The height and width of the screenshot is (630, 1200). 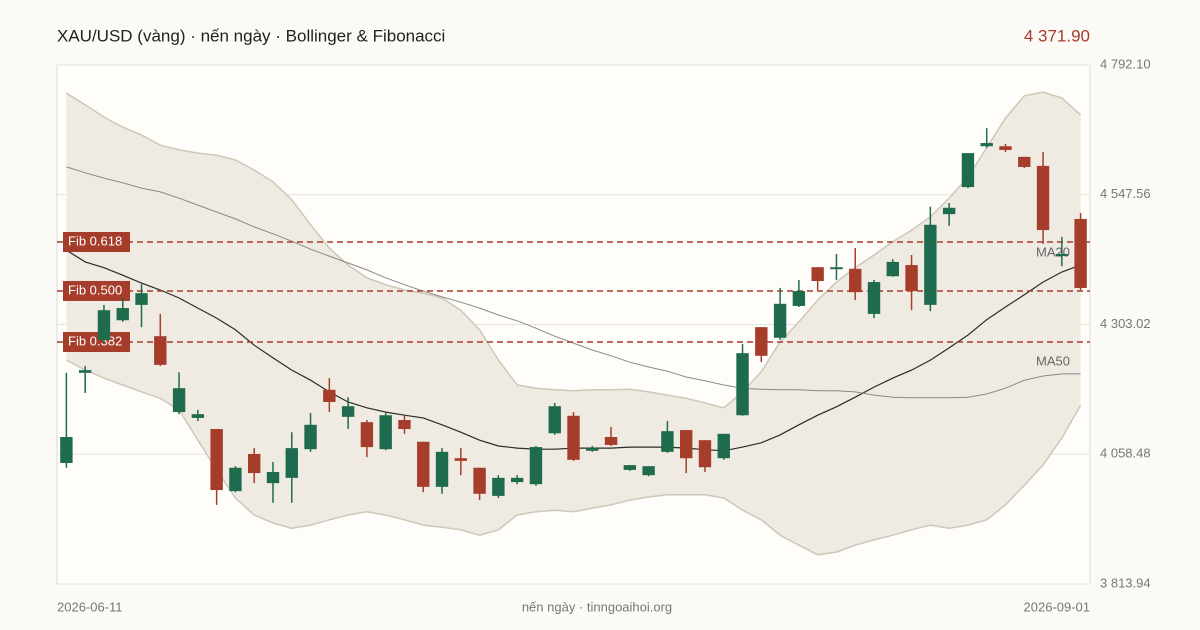 I want to click on x-tick-label: 2026-06-11, so click(x=90, y=606).